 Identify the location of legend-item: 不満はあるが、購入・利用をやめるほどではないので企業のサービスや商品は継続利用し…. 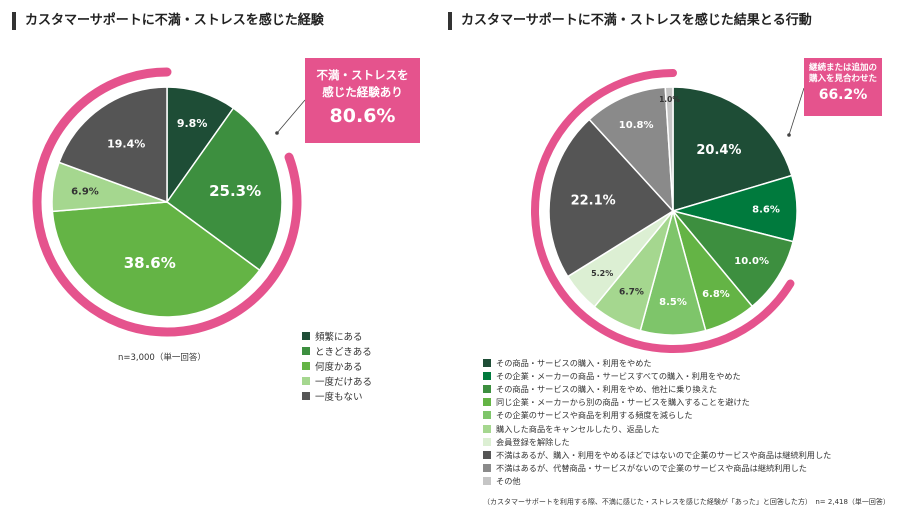
(657, 454).